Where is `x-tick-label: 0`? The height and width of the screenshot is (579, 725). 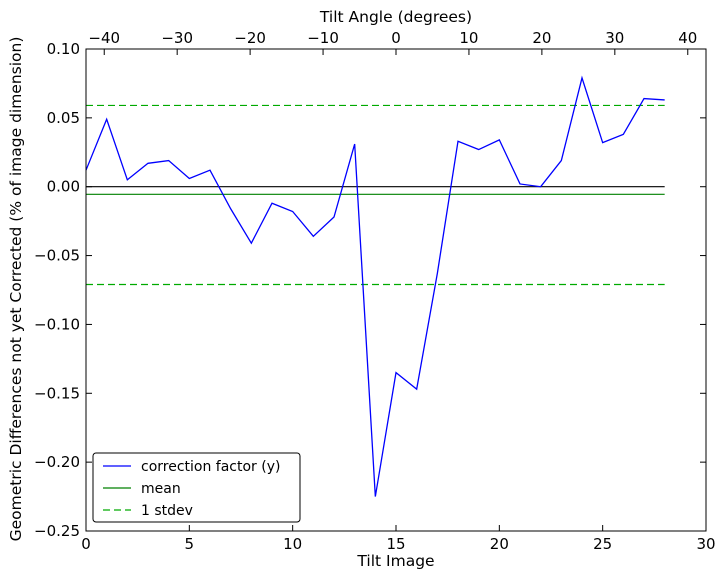
x-tick-label: 0 is located at coordinates (86, 544).